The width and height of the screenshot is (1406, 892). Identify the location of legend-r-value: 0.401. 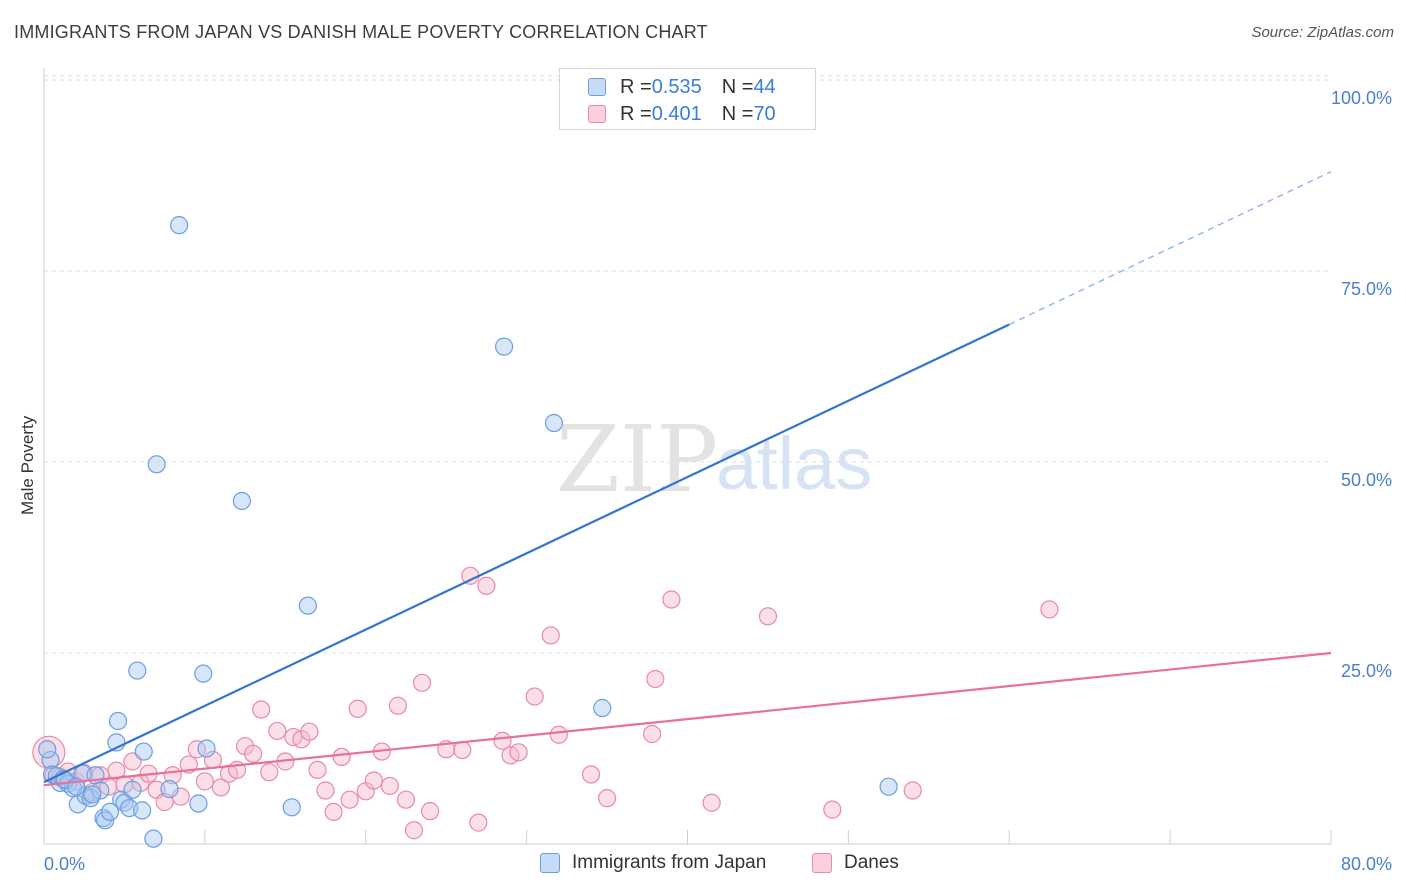
(676, 113).